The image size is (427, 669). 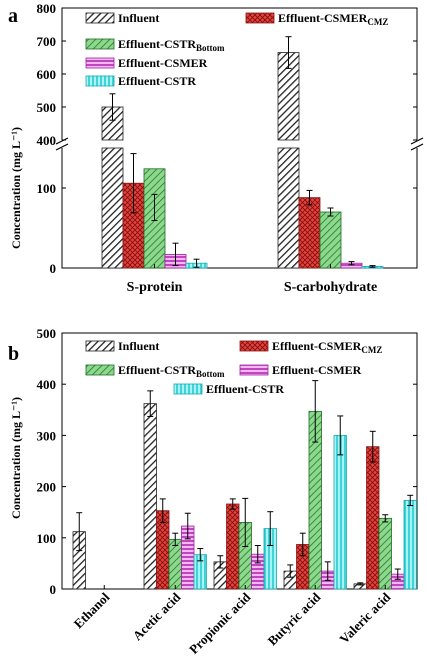 What do you see at coordinates (138, 346) in the screenshot?
I see `panel-b-legend-label: Influent` at bounding box center [138, 346].